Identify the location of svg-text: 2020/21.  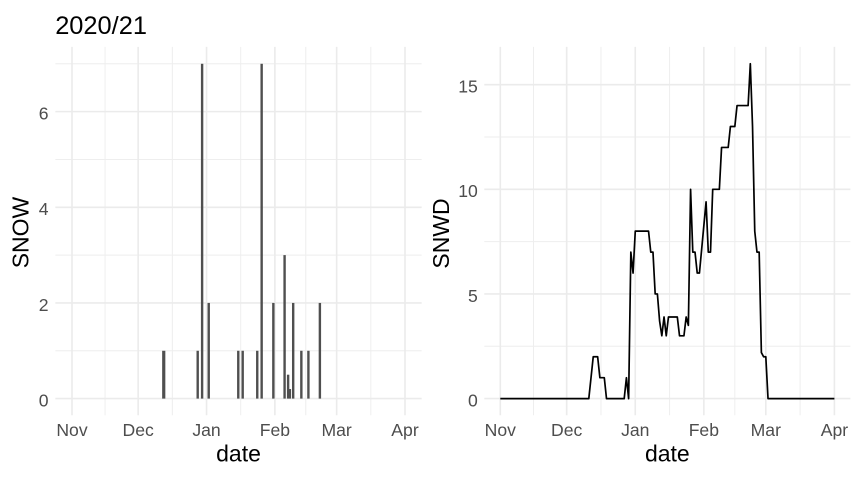
(101, 26).